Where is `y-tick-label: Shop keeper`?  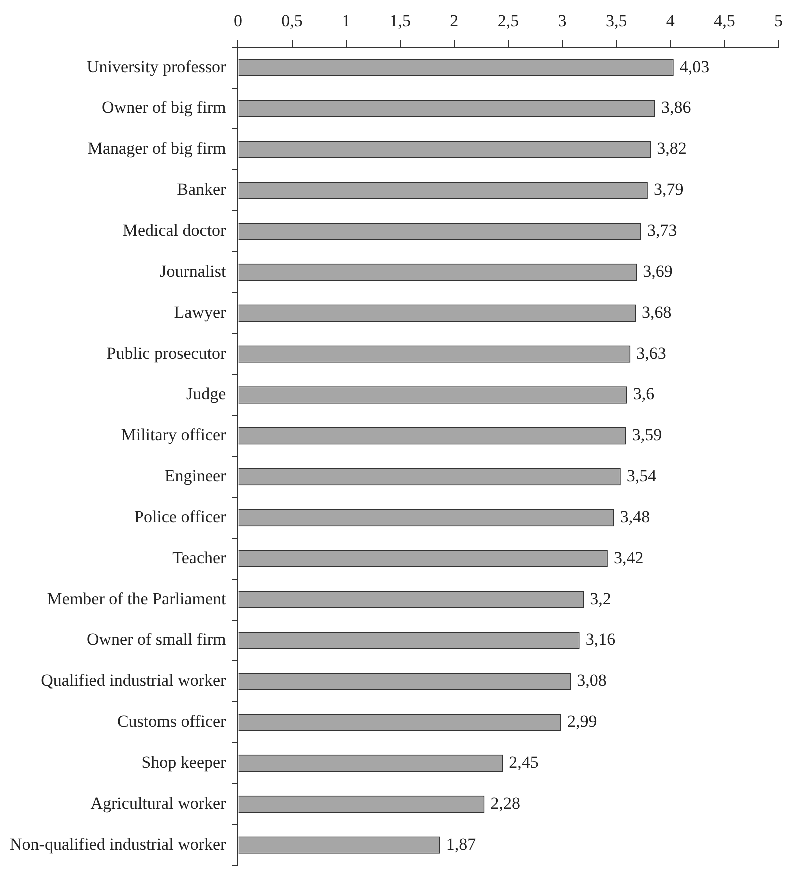 y-tick-label: Shop keeper is located at coordinates (184, 762).